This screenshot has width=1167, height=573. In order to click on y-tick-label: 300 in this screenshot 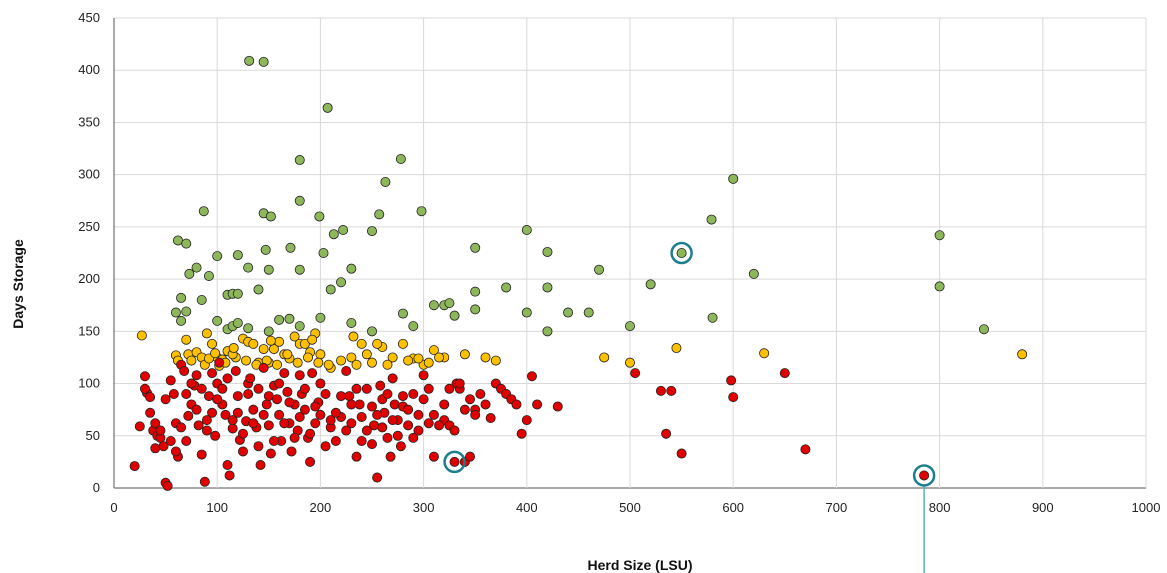, I will do `click(89, 174)`.